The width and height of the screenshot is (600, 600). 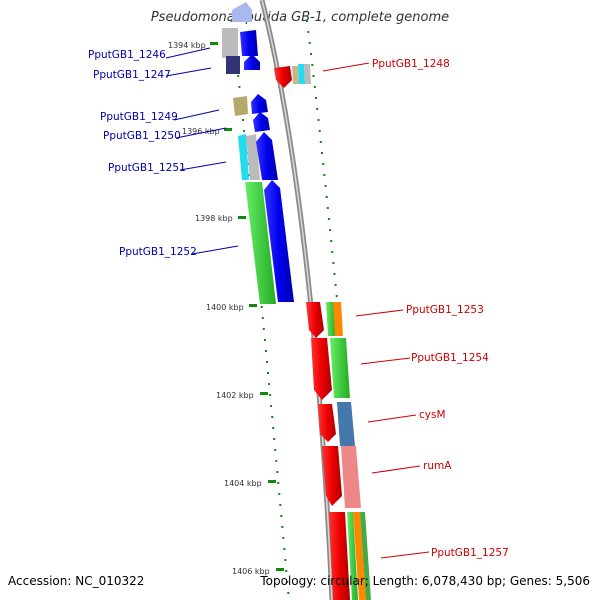 I want to click on coordinate-label: 1406 kbp, so click(x=251, y=571).